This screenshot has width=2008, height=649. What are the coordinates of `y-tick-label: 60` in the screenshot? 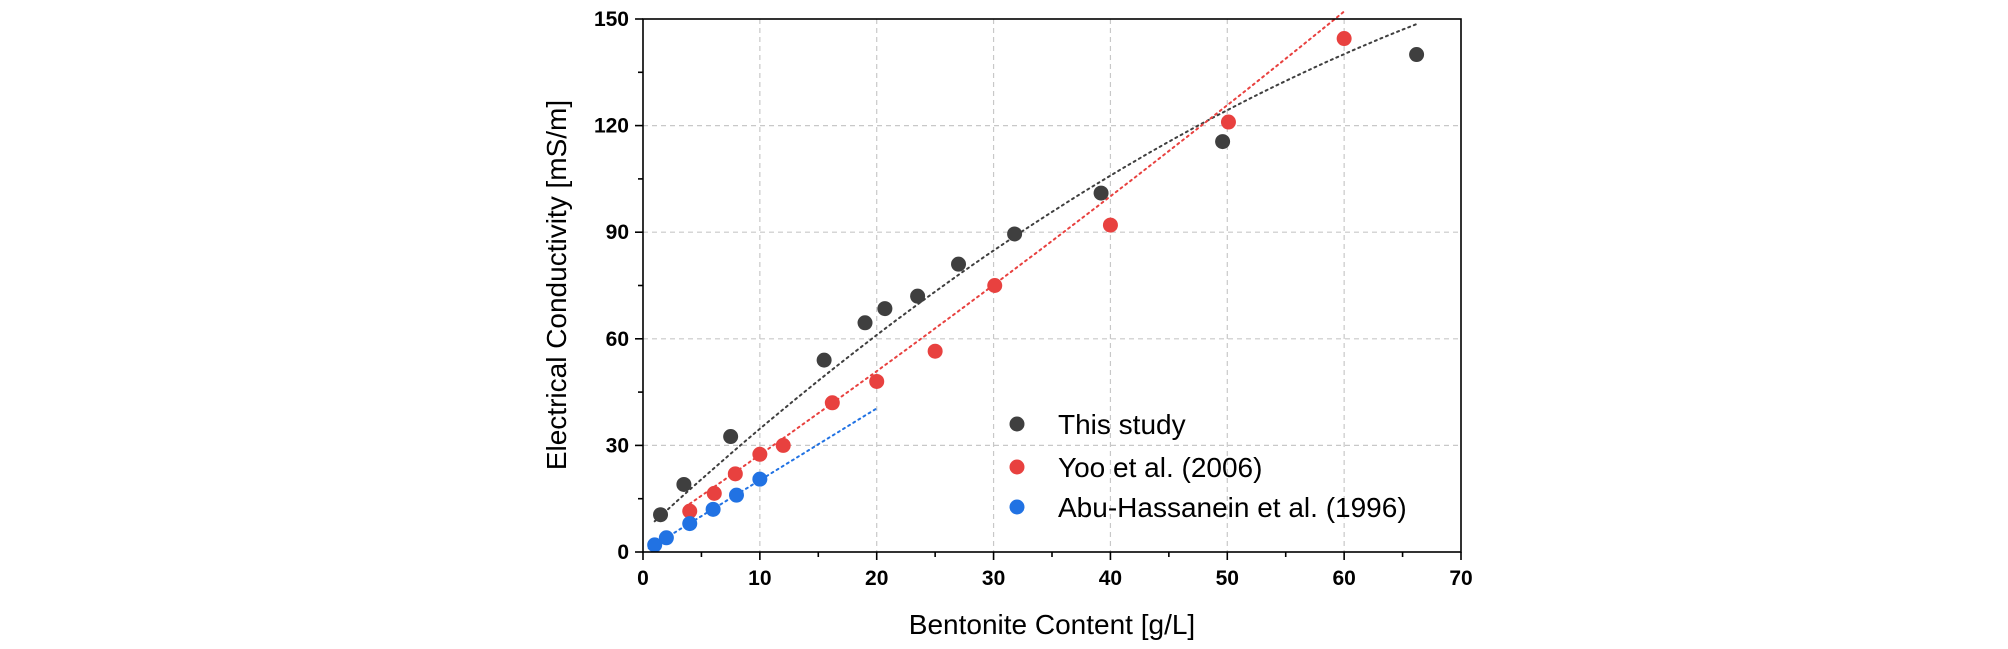 It's located at (617, 339).